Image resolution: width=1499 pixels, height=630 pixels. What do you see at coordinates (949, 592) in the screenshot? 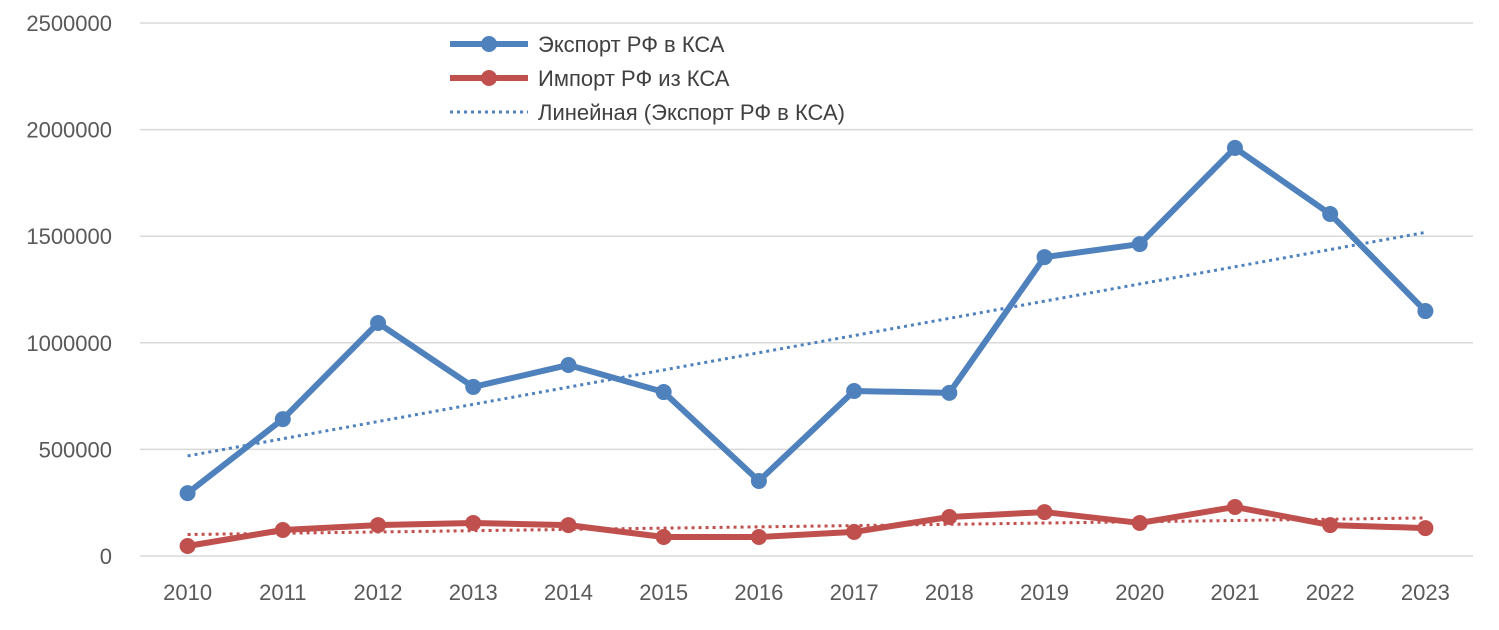
I see `x-tick-label: 2018` at bounding box center [949, 592].